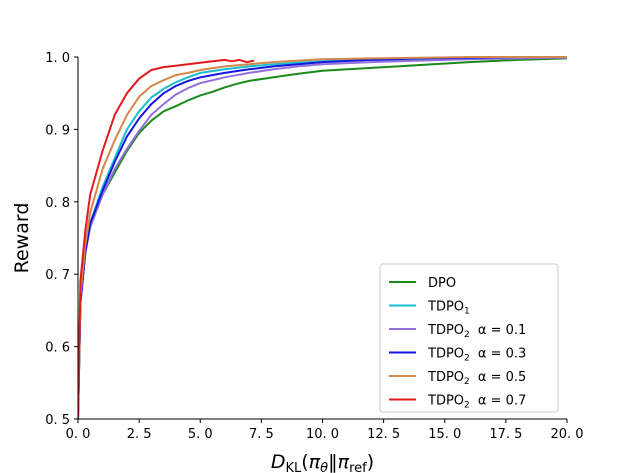  I want to click on x-tick-label: 2. 5, so click(139, 434).